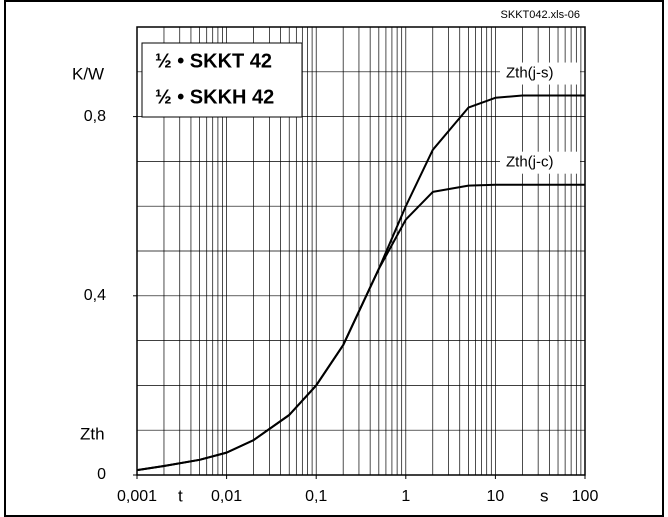  I want to click on x-tick-label: 0,001, so click(137, 496).